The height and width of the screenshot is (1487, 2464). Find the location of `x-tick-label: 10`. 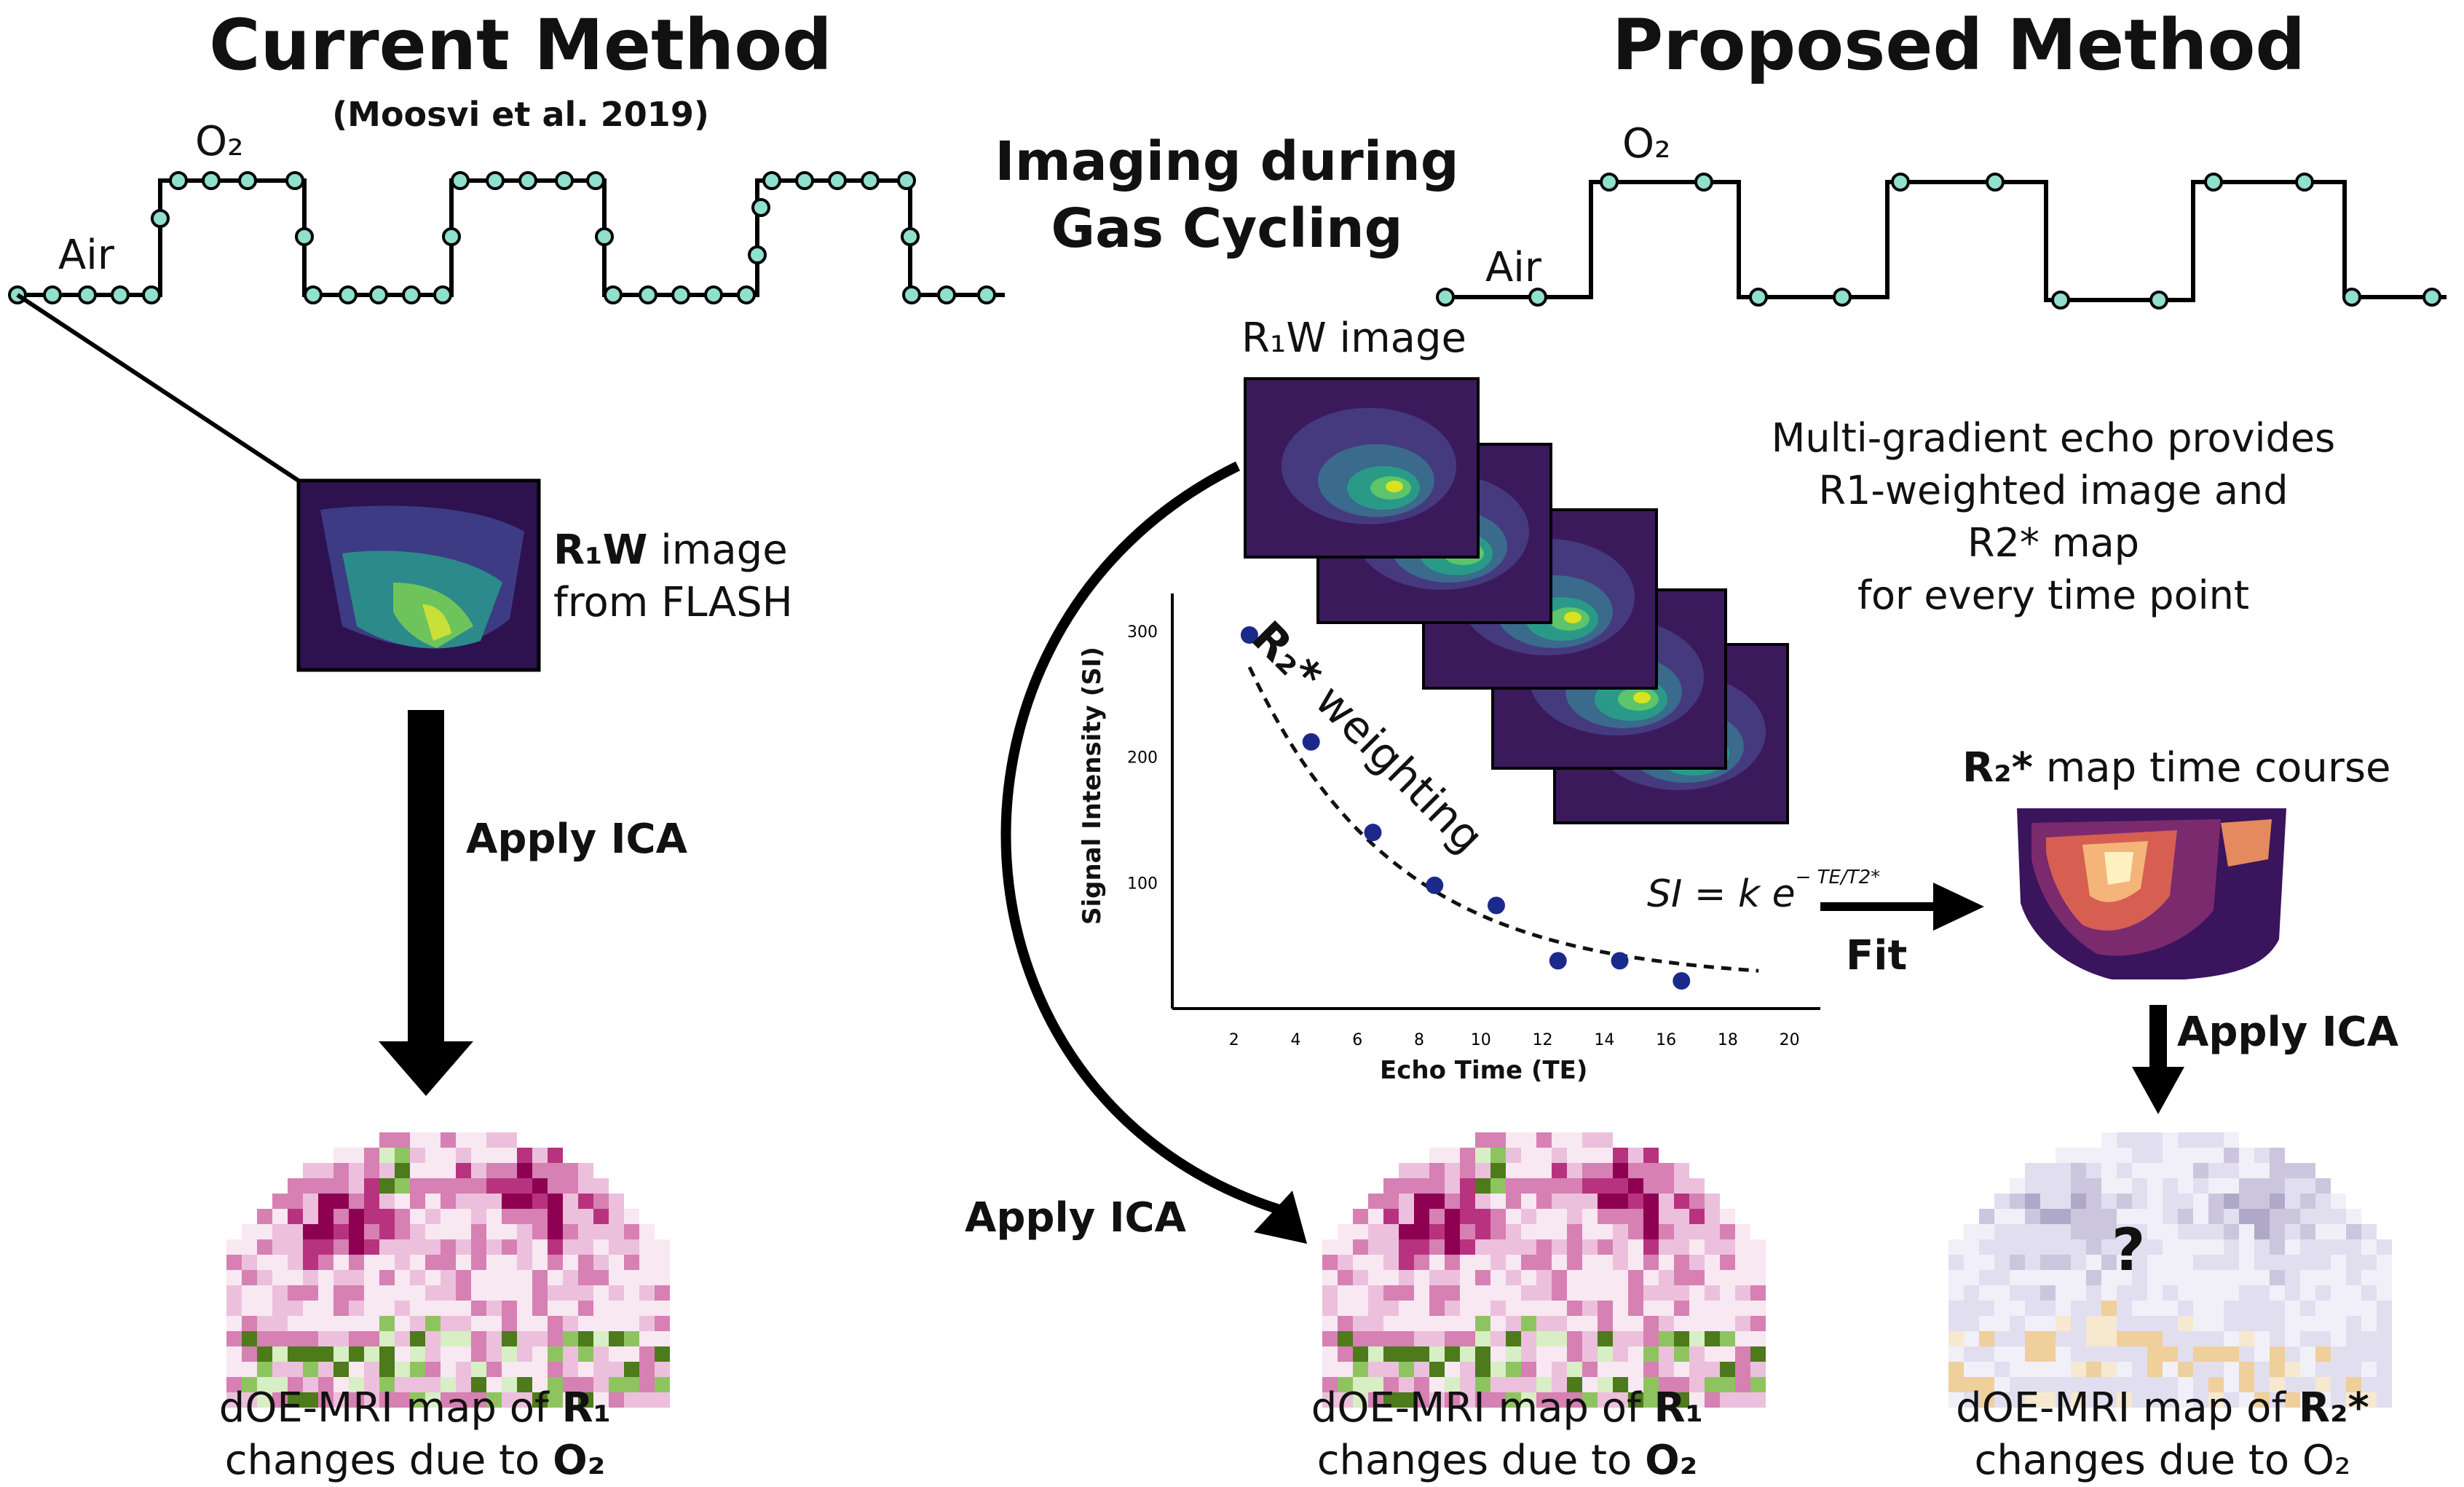

x-tick-label: 10 is located at coordinates (1481, 1040).